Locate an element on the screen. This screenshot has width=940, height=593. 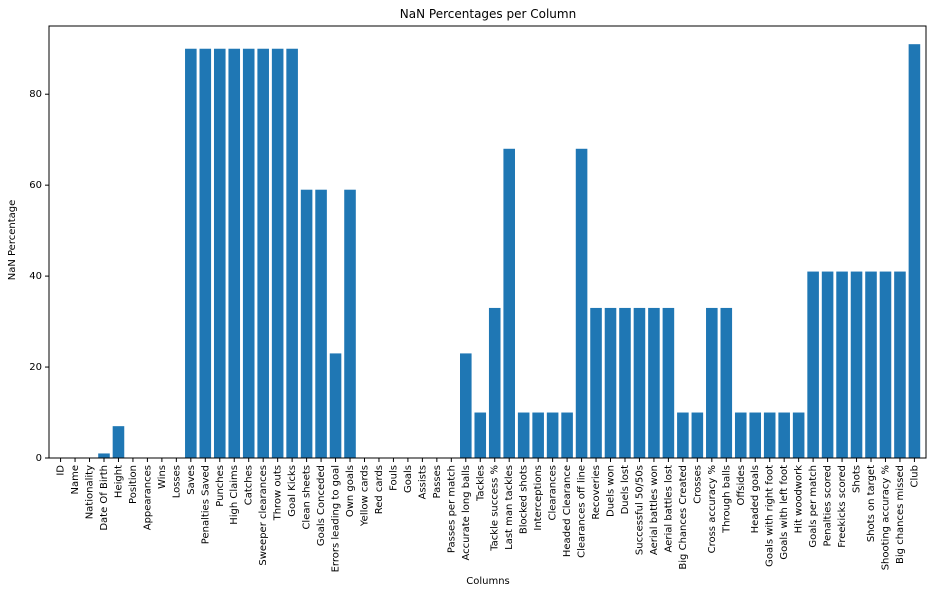
y-tick-label: 40 is located at coordinates (35, 276).